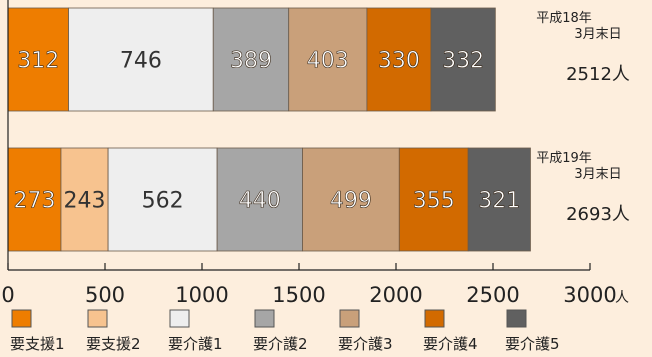 This screenshot has width=652, height=357. I want to click on x-tick-label: 3000, so click(589, 295).